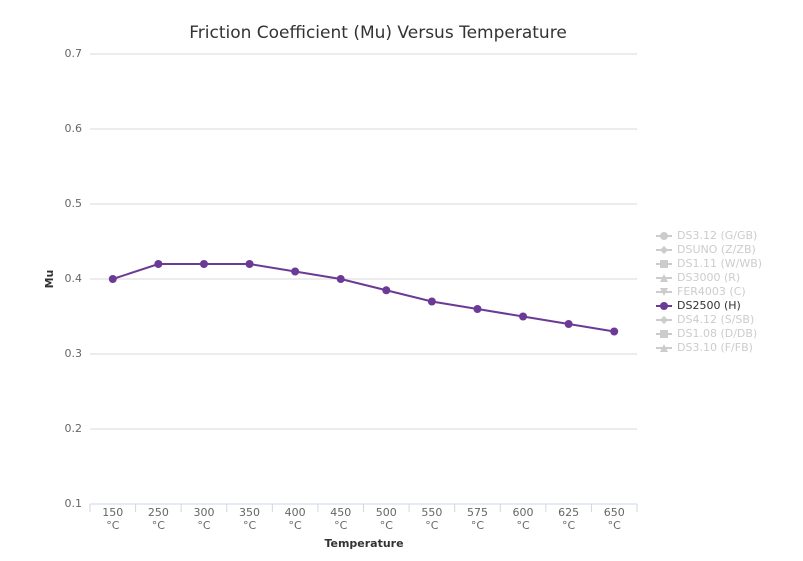 This screenshot has height=561, width=803. Describe the element at coordinates (295, 519) in the screenshot. I see `x-tick-label: 400 °C` at that location.